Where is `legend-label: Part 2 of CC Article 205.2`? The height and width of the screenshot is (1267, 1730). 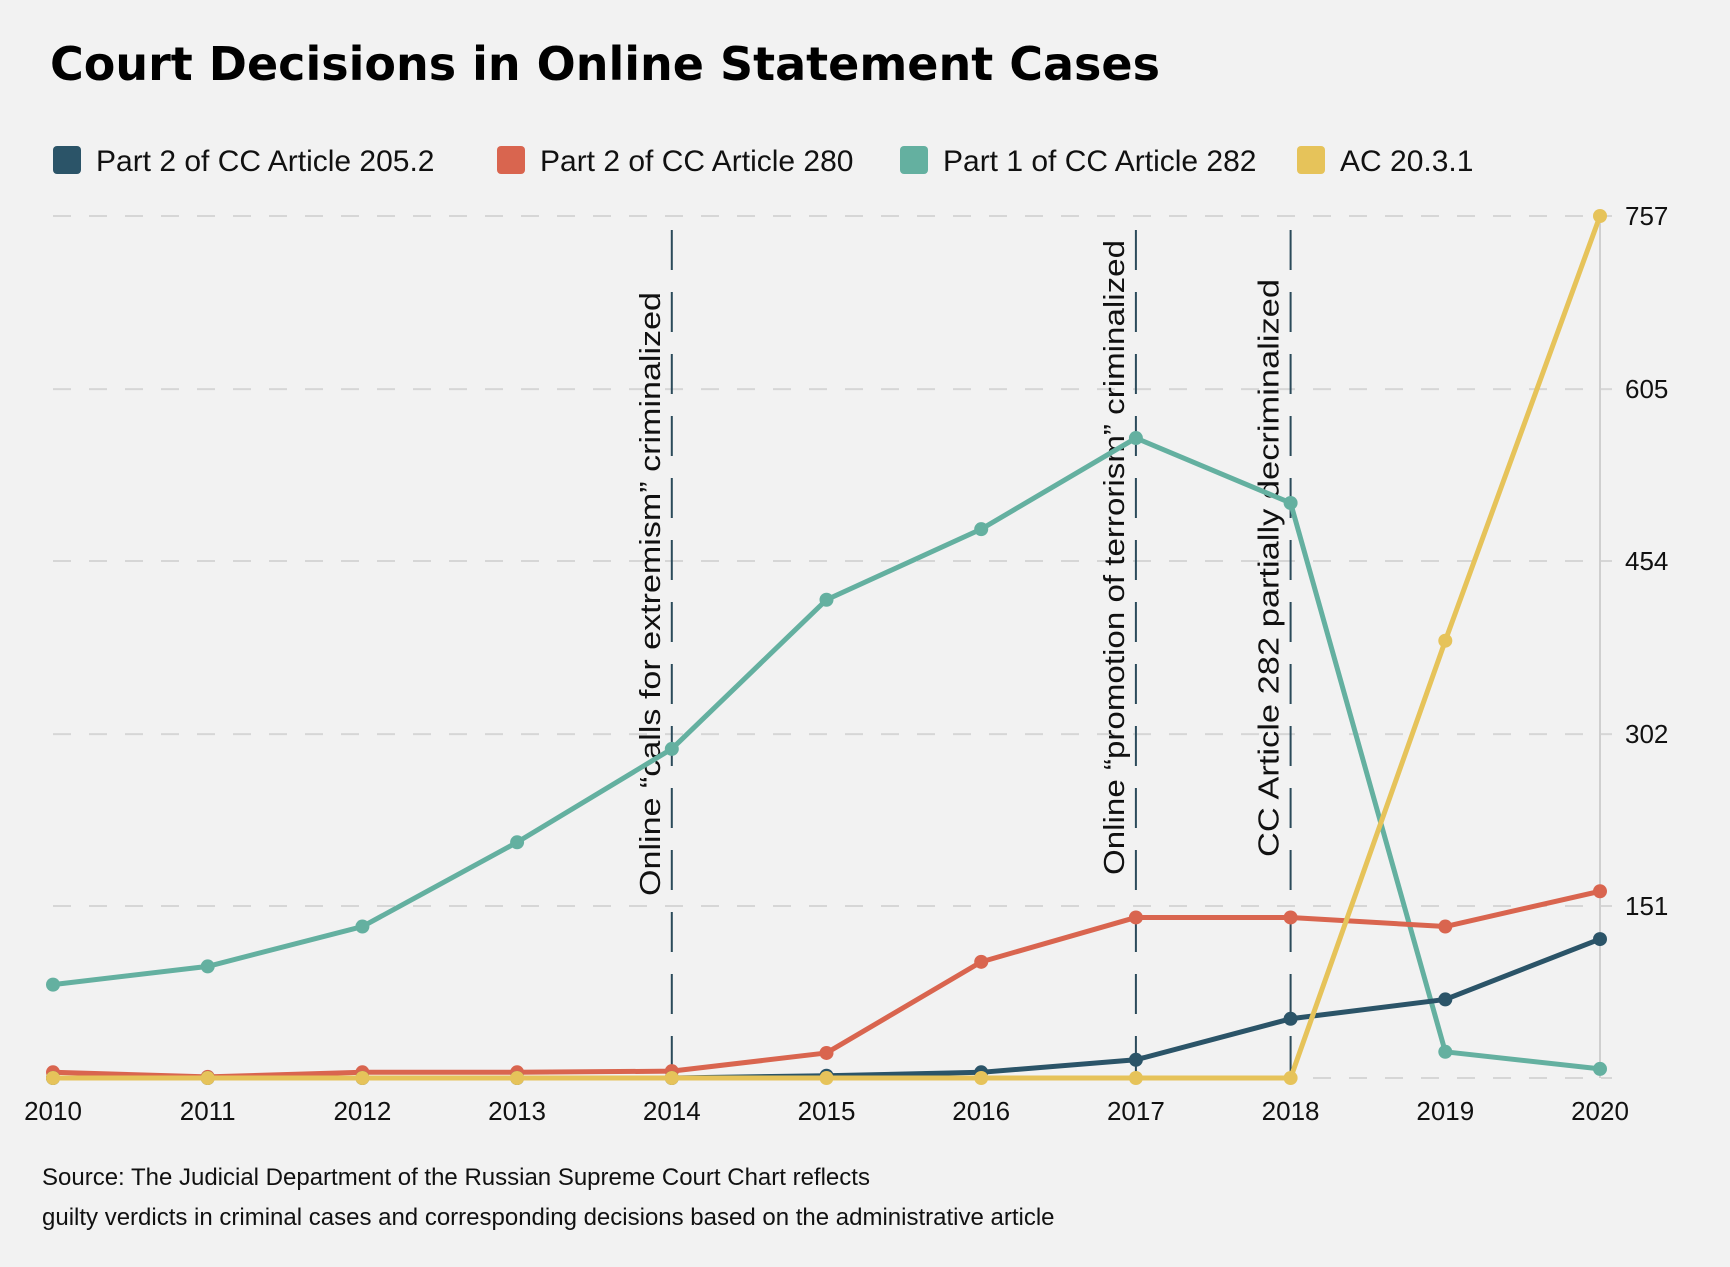
legend-label: Part 2 of CC Article 205.2 is located at coordinates (265, 161).